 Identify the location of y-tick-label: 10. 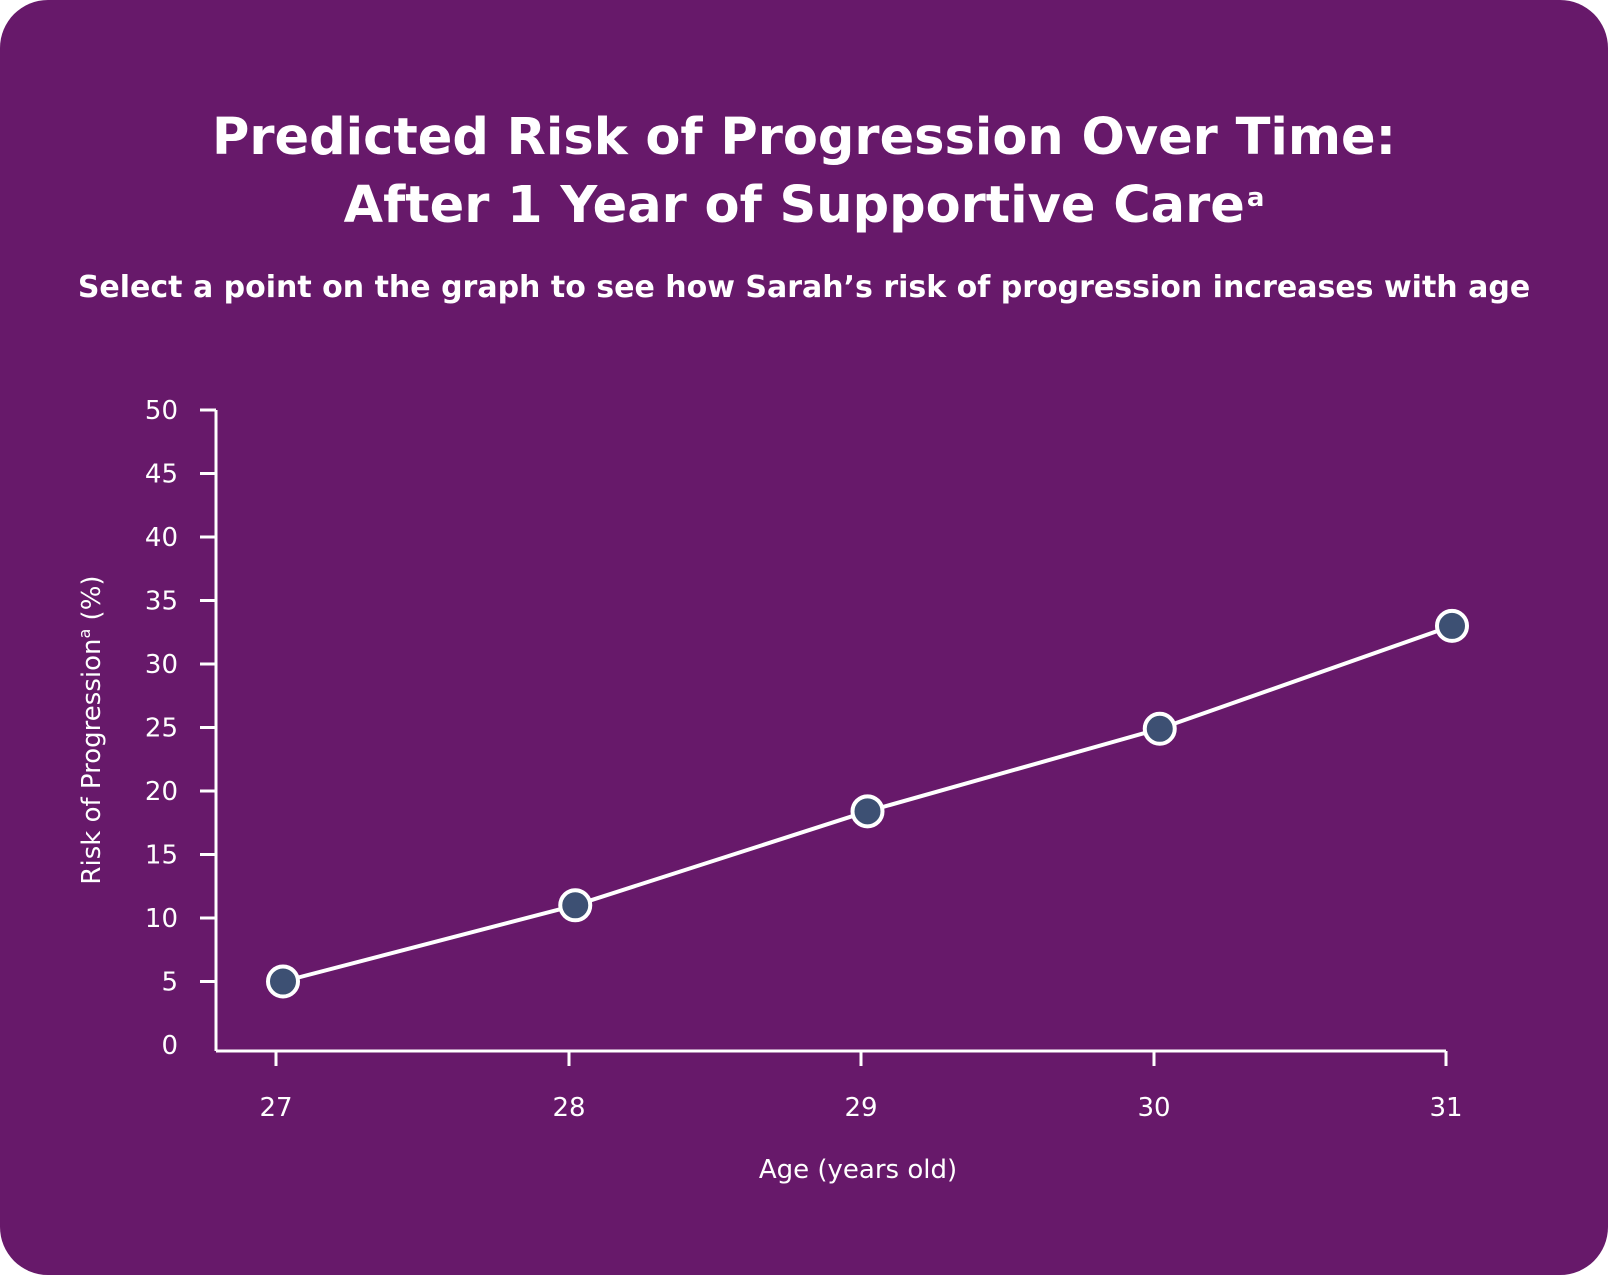
(161, 919).